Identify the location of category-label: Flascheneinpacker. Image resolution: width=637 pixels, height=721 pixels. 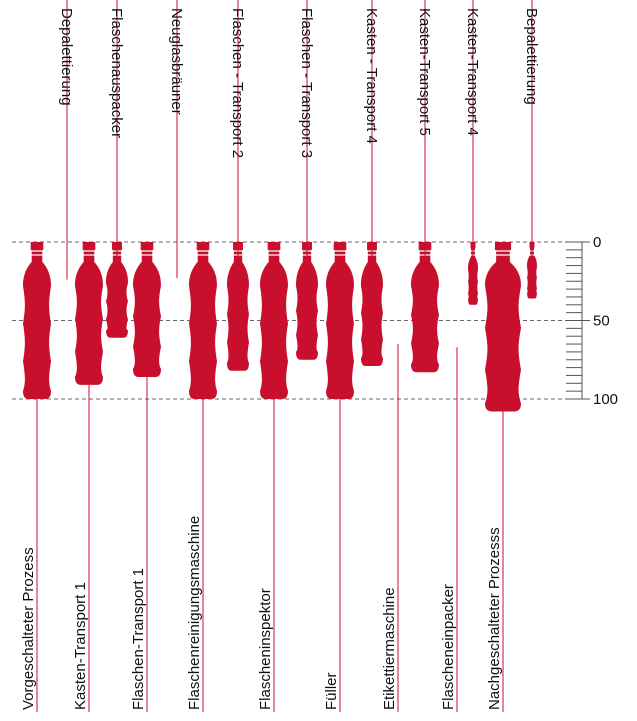
(448, 647).